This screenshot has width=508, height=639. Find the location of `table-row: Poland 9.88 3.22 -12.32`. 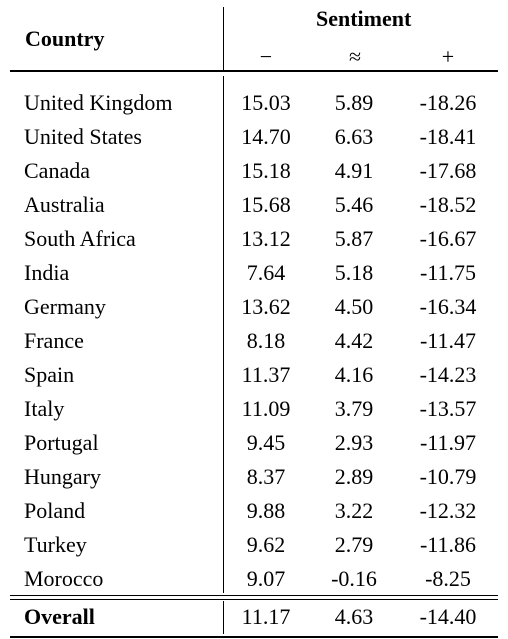

table-row: Poland 9.88 3.22 -12.32 is located at coordinates (254, 511).